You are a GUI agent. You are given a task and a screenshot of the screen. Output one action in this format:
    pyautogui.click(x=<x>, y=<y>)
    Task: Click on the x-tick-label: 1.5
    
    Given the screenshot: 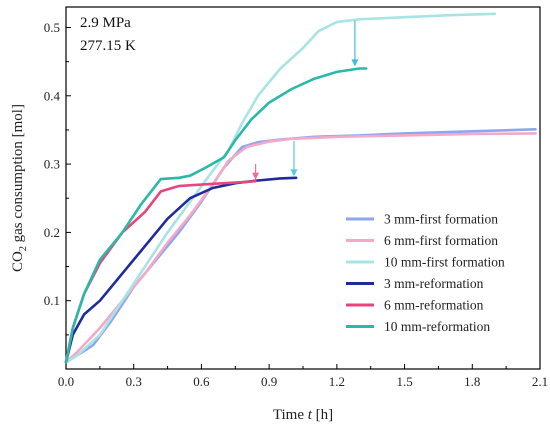 What is the action you would take?
    pyautogui.click(x=404, y=381)
    